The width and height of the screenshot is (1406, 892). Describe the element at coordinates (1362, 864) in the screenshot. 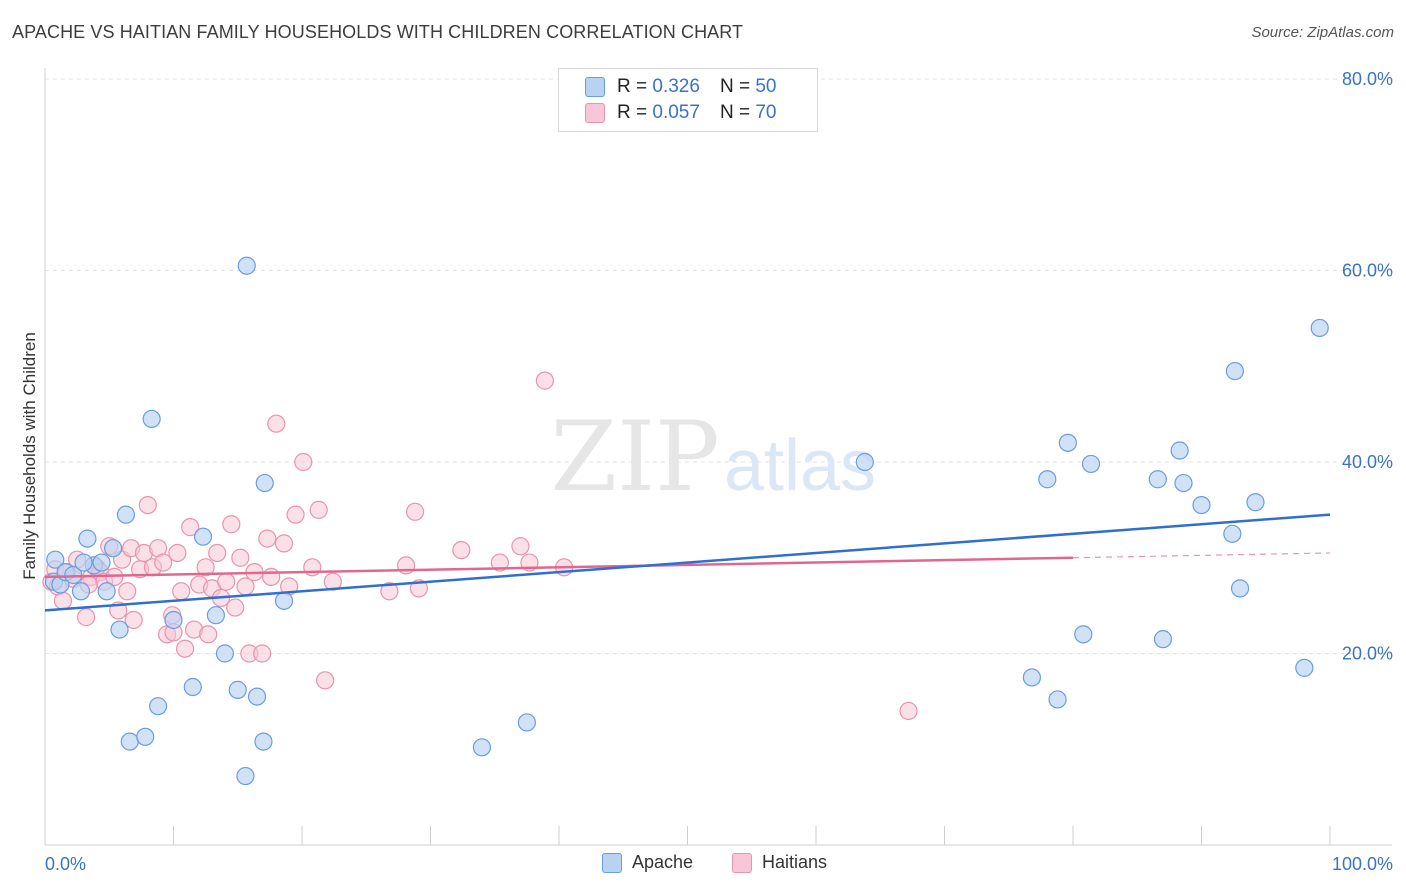

I see `x-tick-label-end: 100.0%` at that location.